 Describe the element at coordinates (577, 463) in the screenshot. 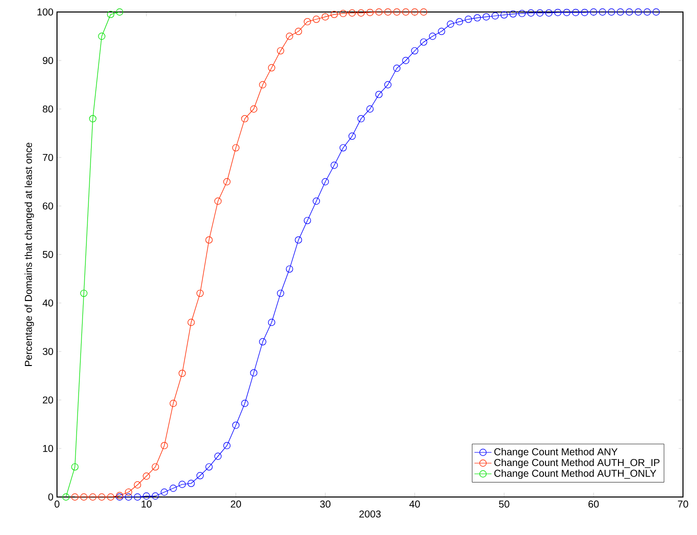

I see `legend-label: Change Count Method AUTH_OR_IP` at that location.